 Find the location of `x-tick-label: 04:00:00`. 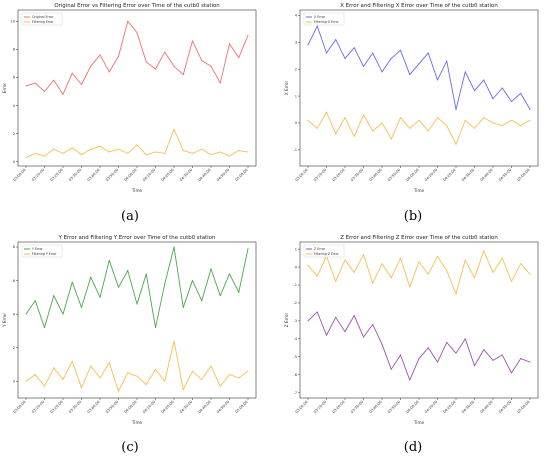

x-tick-label: 04:00:00 is located at coordinates (130, 174).